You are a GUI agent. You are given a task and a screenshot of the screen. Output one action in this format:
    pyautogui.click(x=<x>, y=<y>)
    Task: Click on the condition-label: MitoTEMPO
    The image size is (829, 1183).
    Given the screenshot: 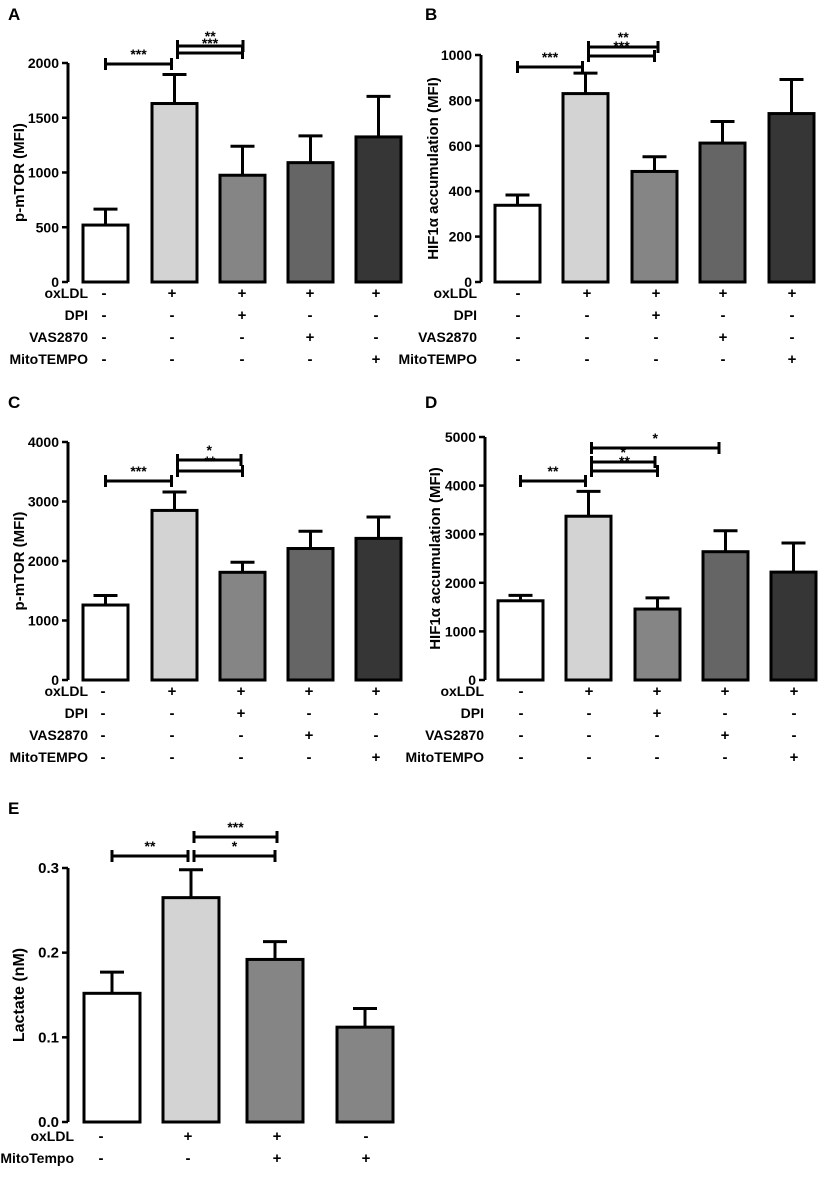 What is the action you would take?
    pyautogui.click(x=48, y=757)
    